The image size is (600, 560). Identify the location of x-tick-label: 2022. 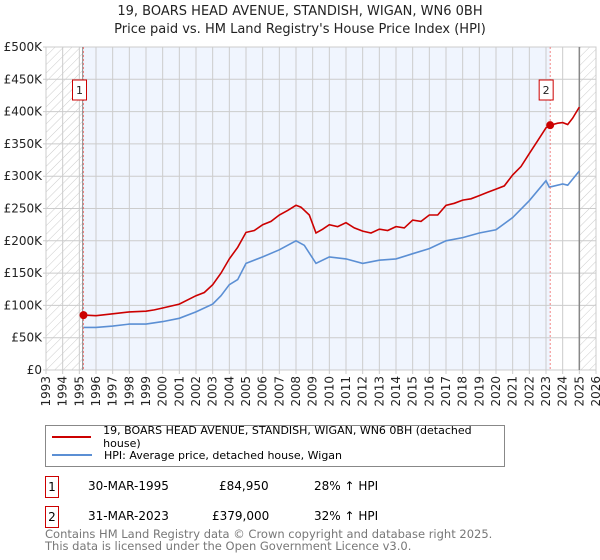
(529, 391).